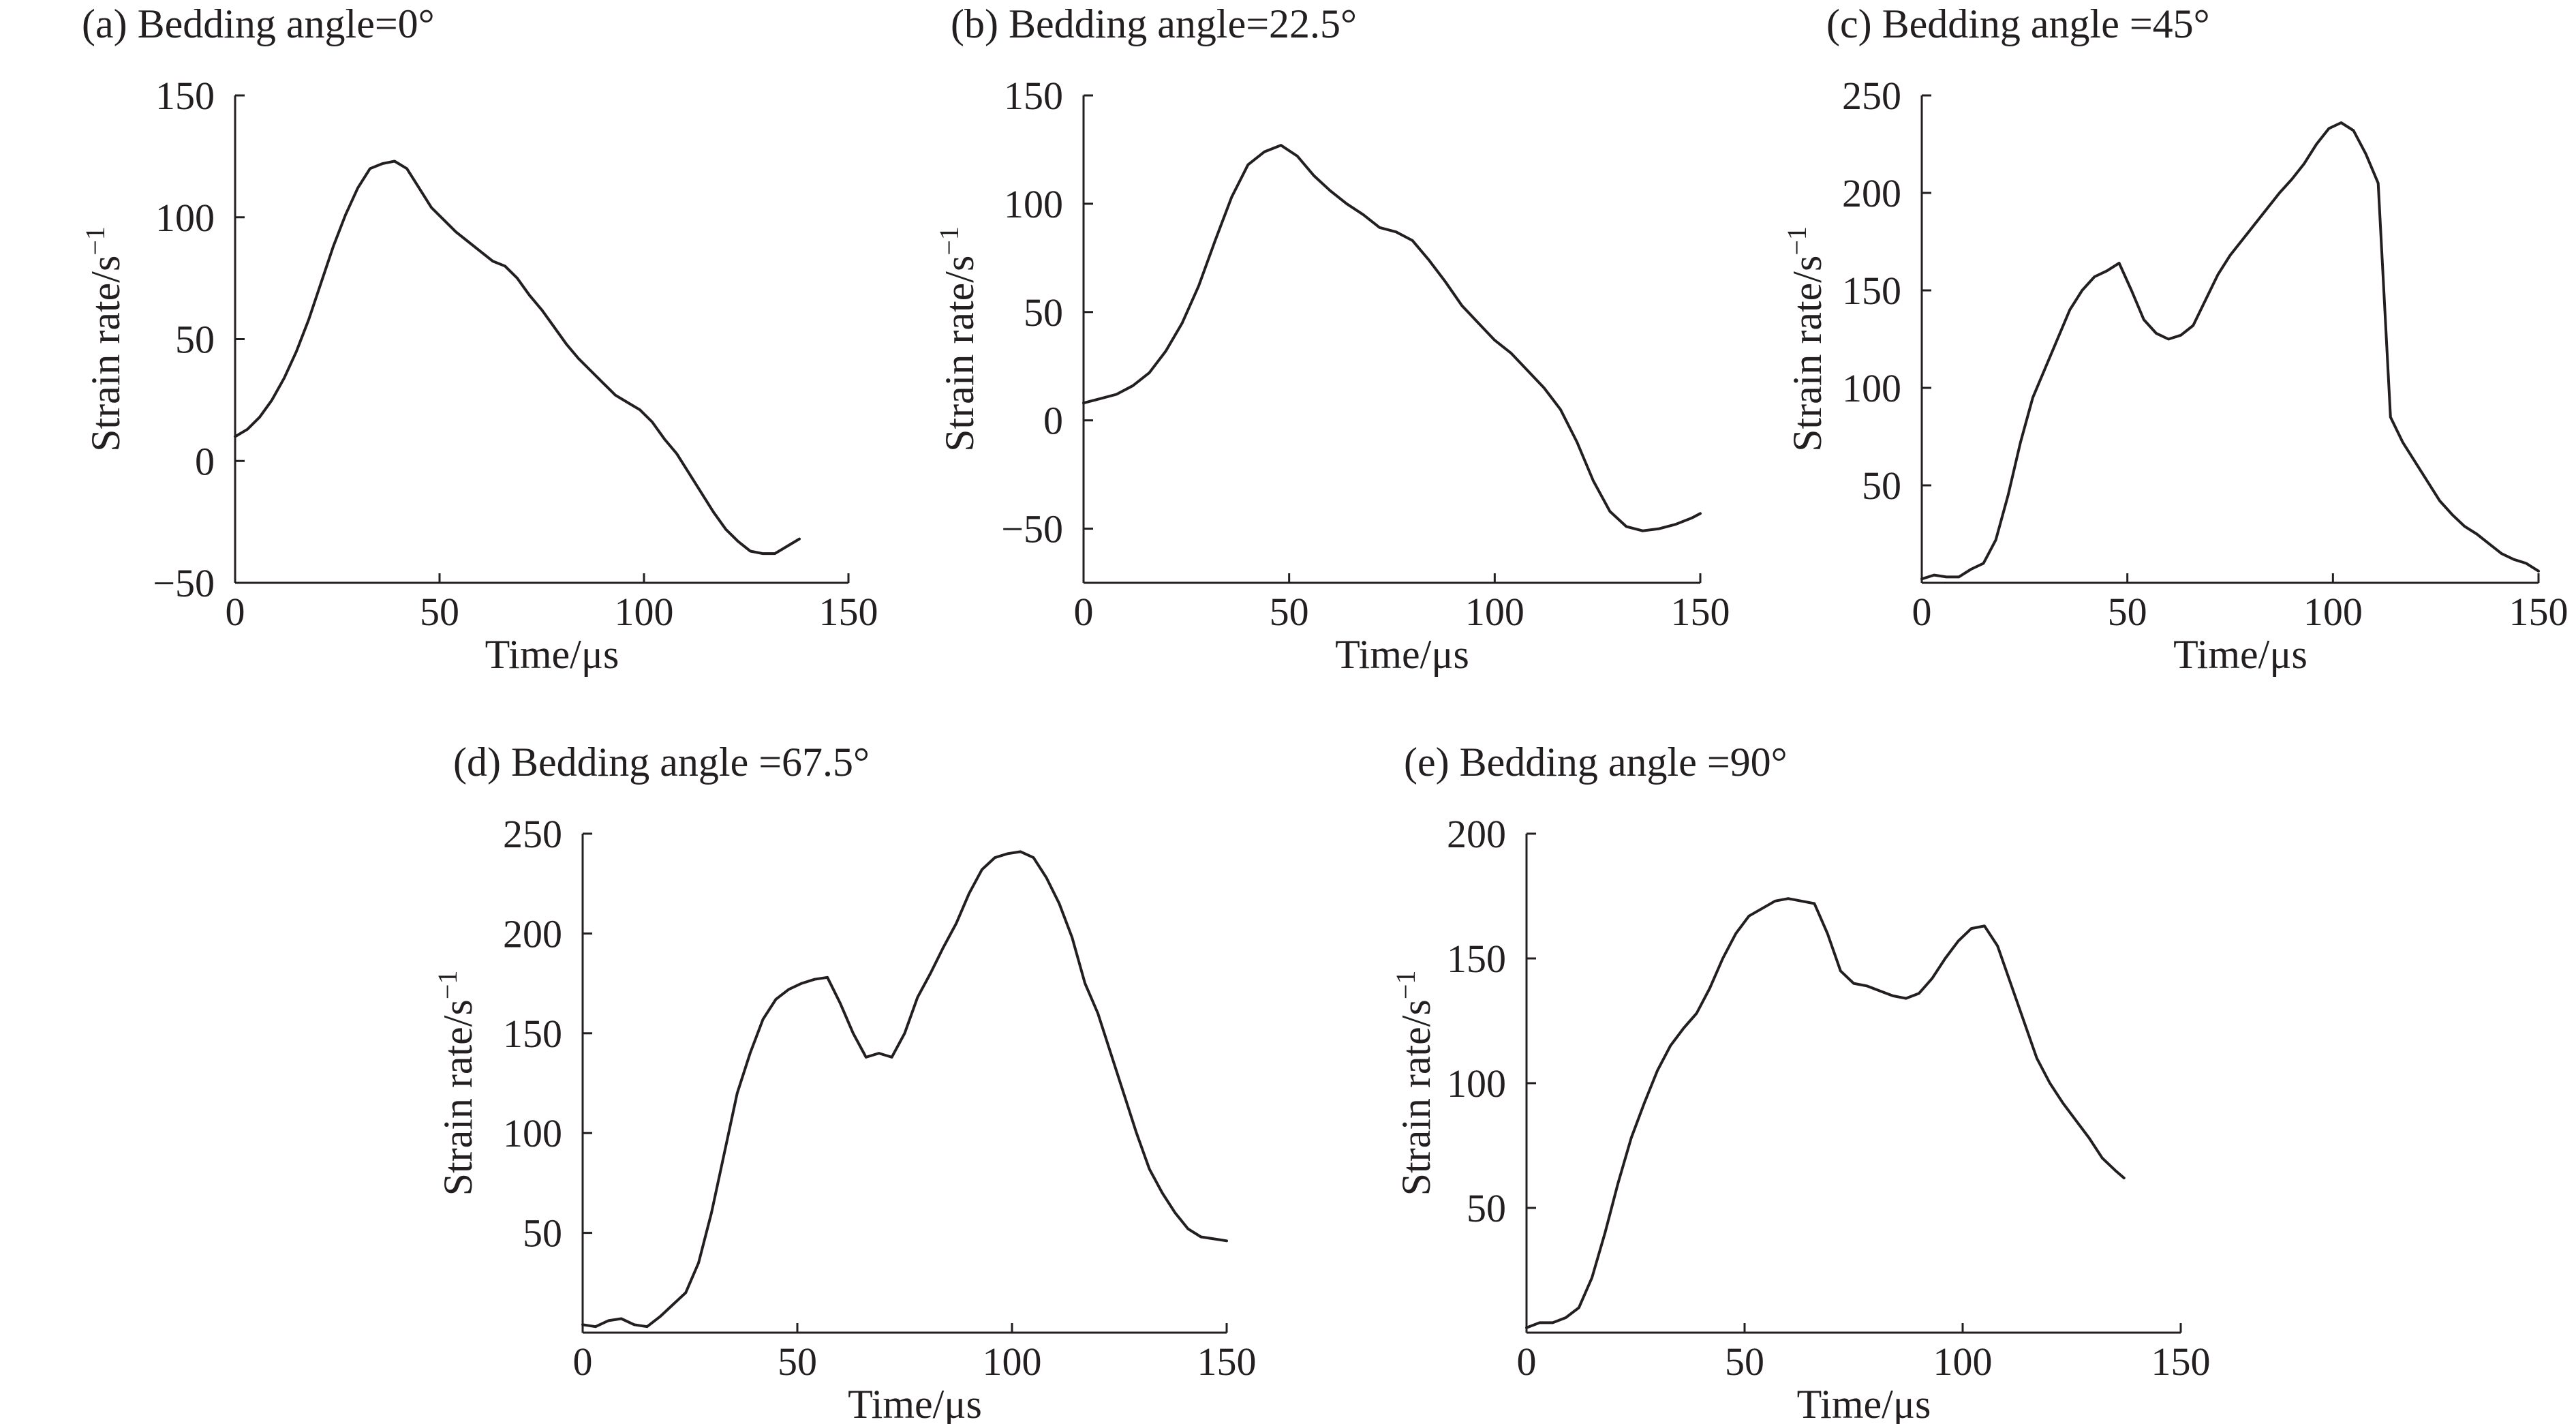 The width and height of the screenshot is (2576, 1424). Describe the element at coordinates (532, 934) in the screenshot. I see `panel-d-y-tick-label: 200` at that location.